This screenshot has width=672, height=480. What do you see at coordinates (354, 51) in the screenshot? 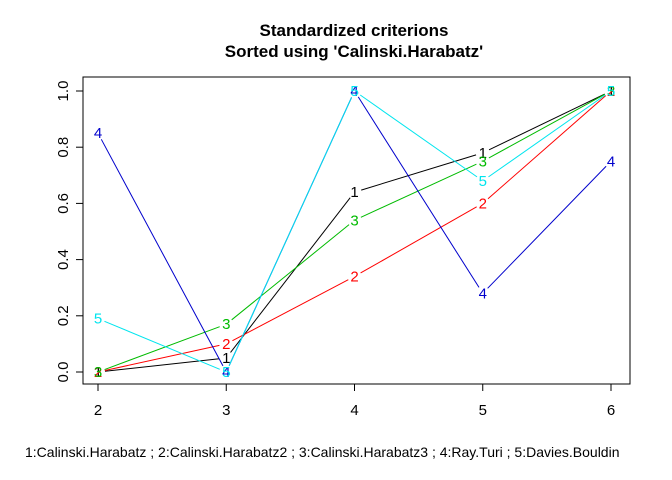
I see `chart-subtitle: Sorted using 'Calinski.Harabatz'` at bounding box center [354, 51].